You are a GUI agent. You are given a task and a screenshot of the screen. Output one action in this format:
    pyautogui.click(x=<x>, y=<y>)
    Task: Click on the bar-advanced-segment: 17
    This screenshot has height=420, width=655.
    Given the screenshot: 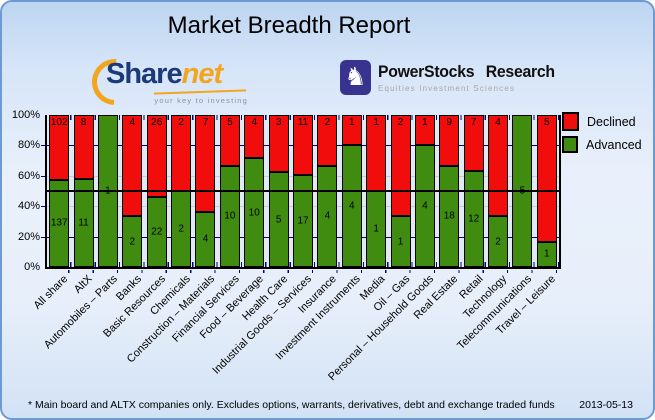 What is the action you would take?
    pyautogui.click(x=303, y=220)
    